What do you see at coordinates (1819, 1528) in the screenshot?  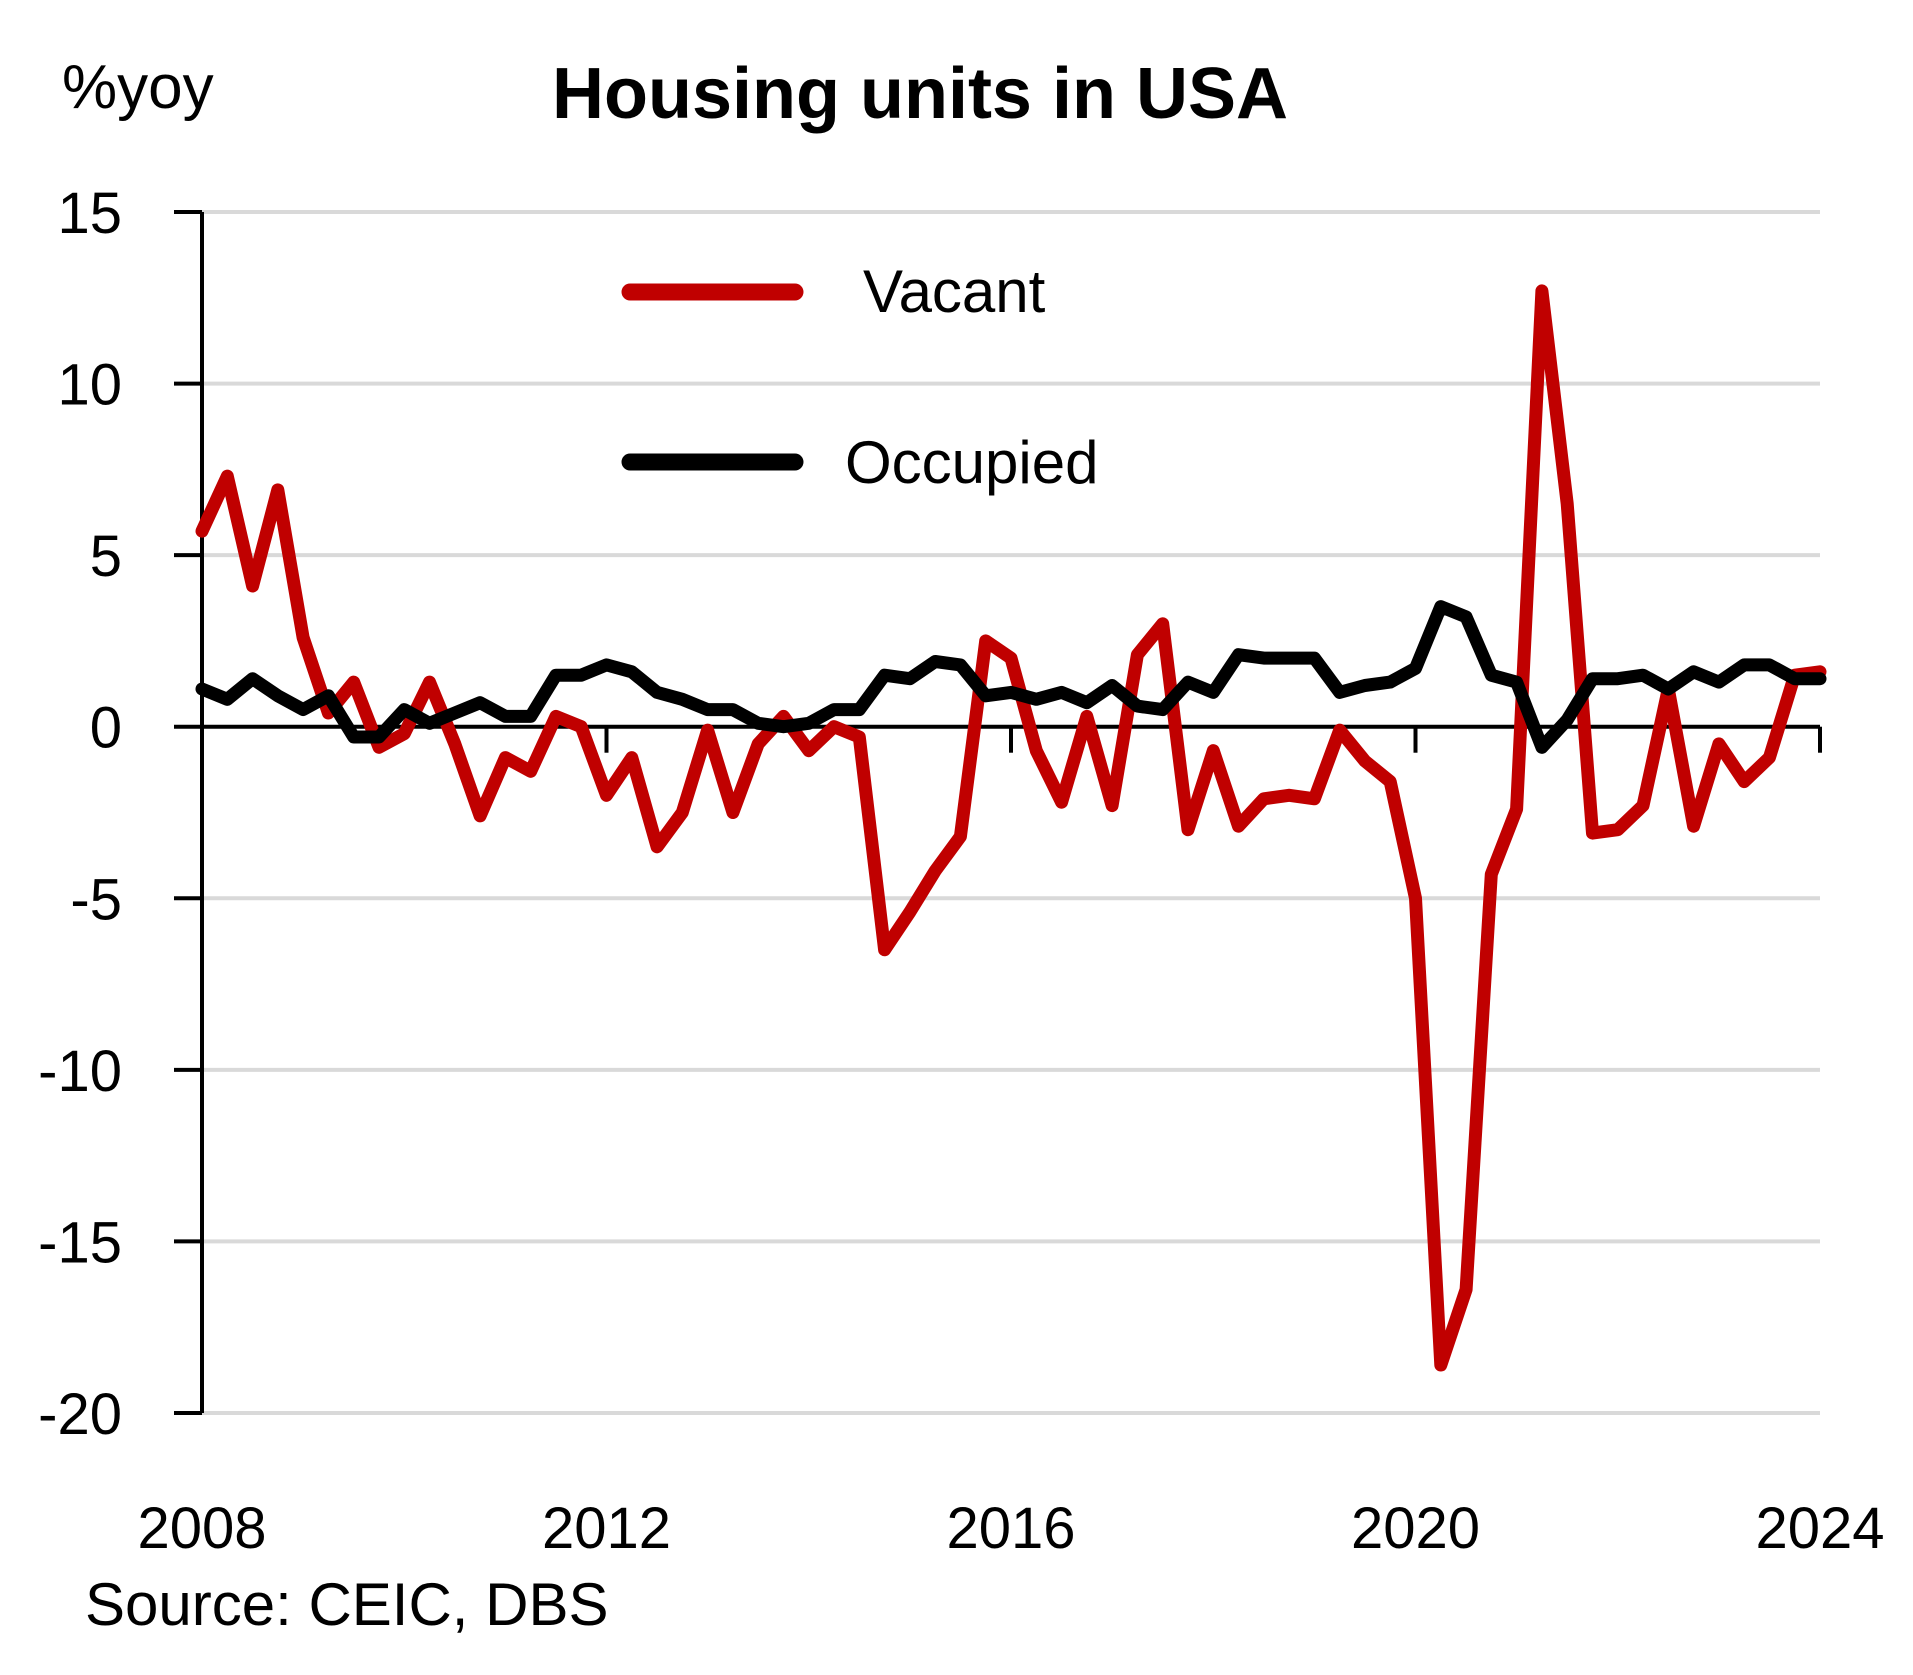 I see `x-tick-label: 2024` at bounding box center [1819, 1528].